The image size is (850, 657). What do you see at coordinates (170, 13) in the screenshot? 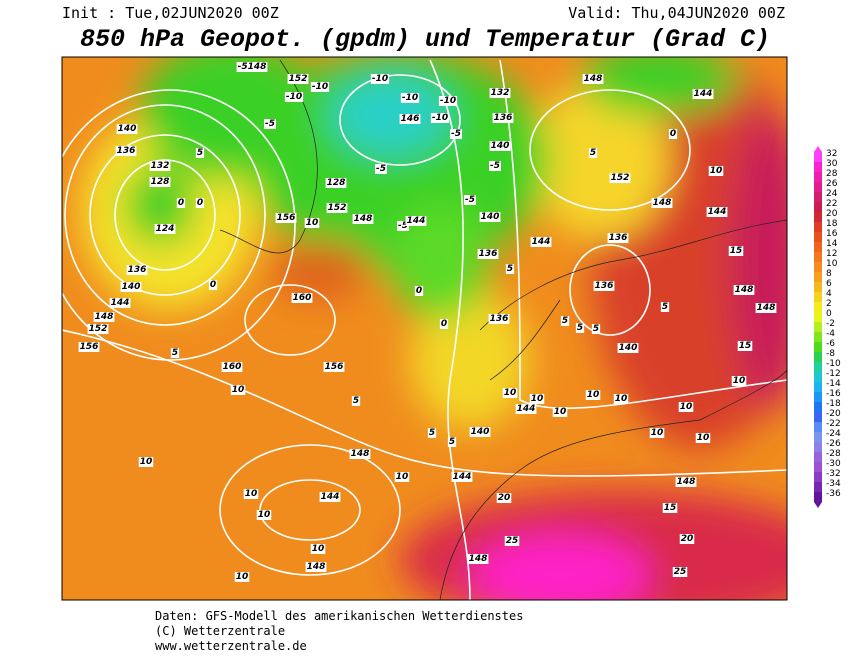
I see `init-time: Init : Tue,02JUN2020 00Z` at bounding box center [170, 13].